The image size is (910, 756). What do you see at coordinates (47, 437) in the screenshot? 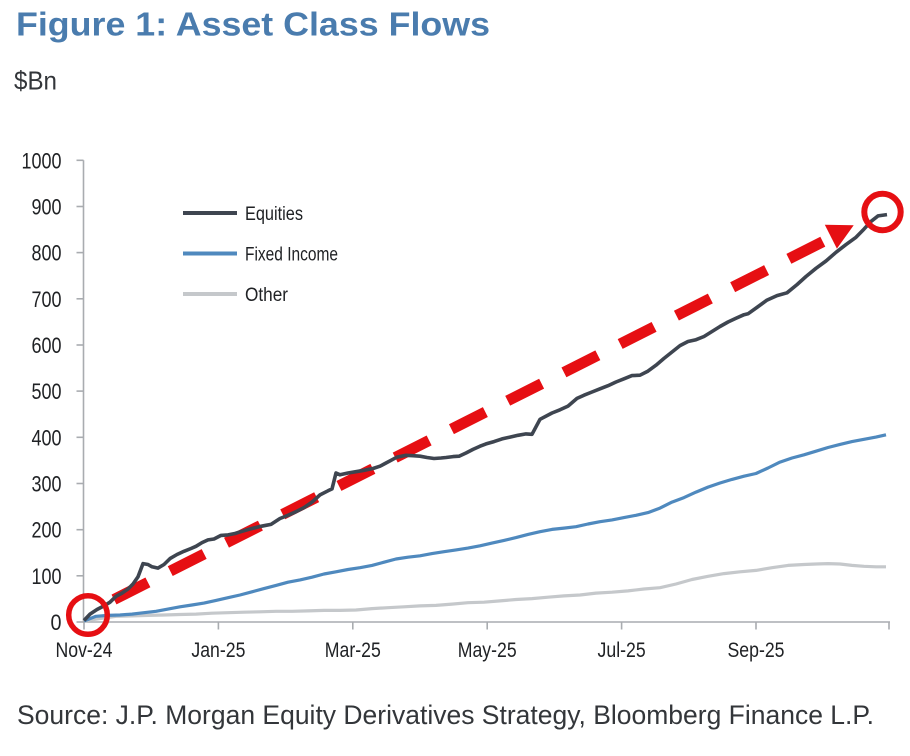
I see `svg-text: 400` at bounding box center [47, 437].